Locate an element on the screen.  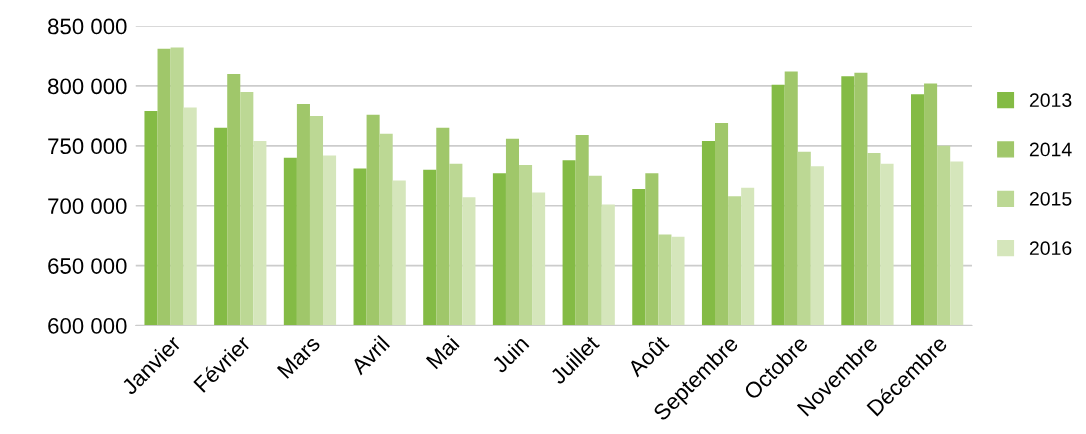
y-tick-label: 650 000 is located at coordinates (87, 266).